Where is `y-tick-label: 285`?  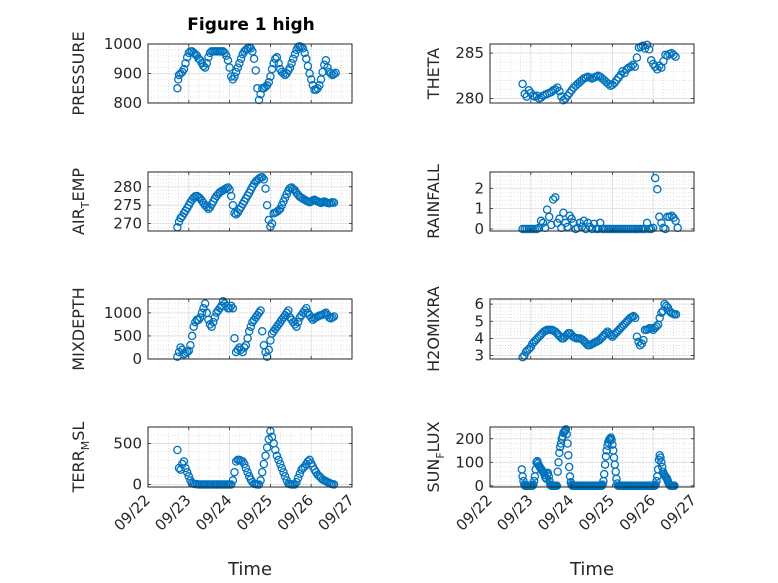 y-tick-label: 285 is located at coordinates (469, 53).